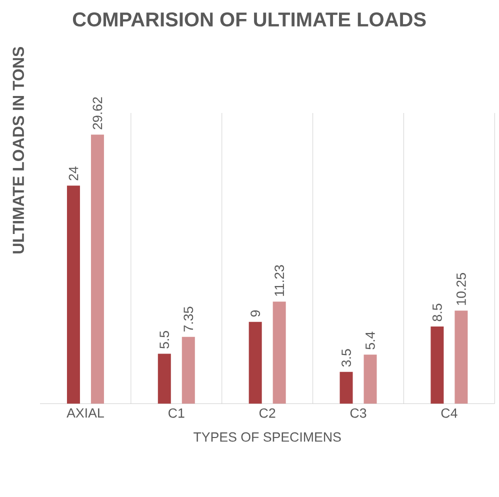  Describe the element at coordinates (97, 113) in the screenshot. I see `data-label: 29.62` at that location.